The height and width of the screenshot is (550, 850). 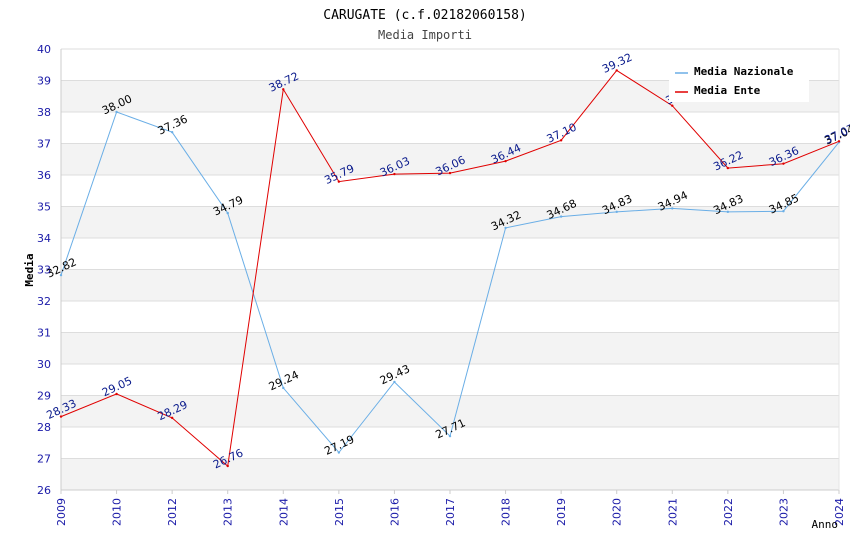 What do you see at coordinates (44, 333) in the screenshot?
I see `y-tick-label: 31` at bounding box center [44, 333].